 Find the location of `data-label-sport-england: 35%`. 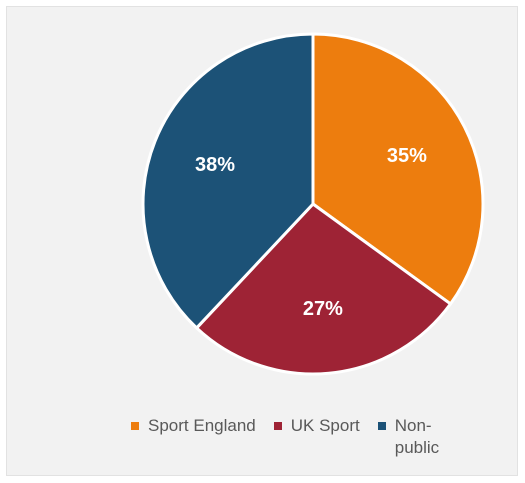

data-label-sport-england: 35% is located at coordinates (407, 156).